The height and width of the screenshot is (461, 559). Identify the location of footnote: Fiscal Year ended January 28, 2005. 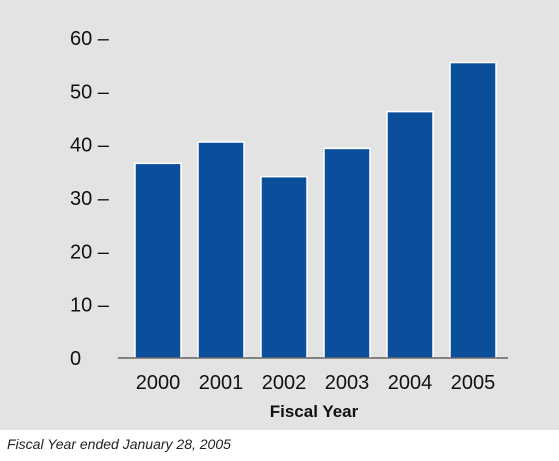
(119, 444).